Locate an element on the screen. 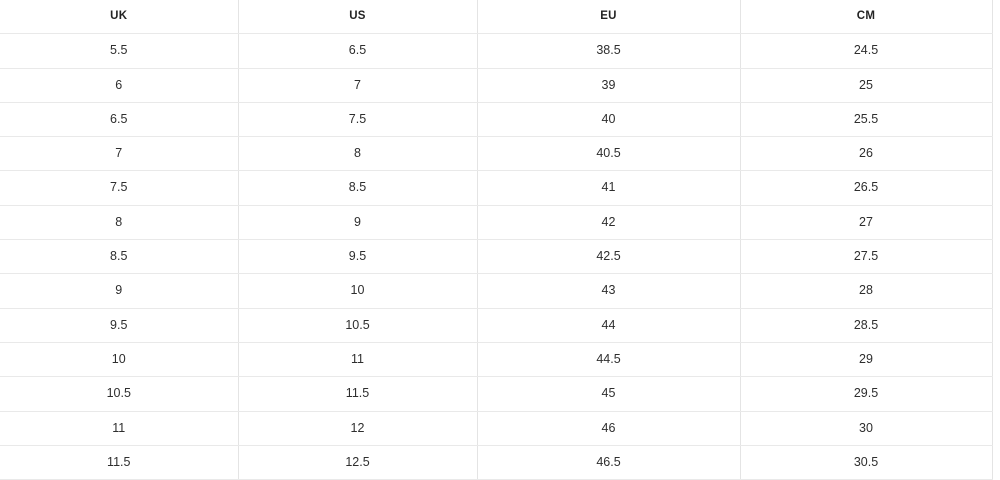 The image size is (1000, 480). table-row: 7 8 40.5 26 is located at coordinates (500, 154).